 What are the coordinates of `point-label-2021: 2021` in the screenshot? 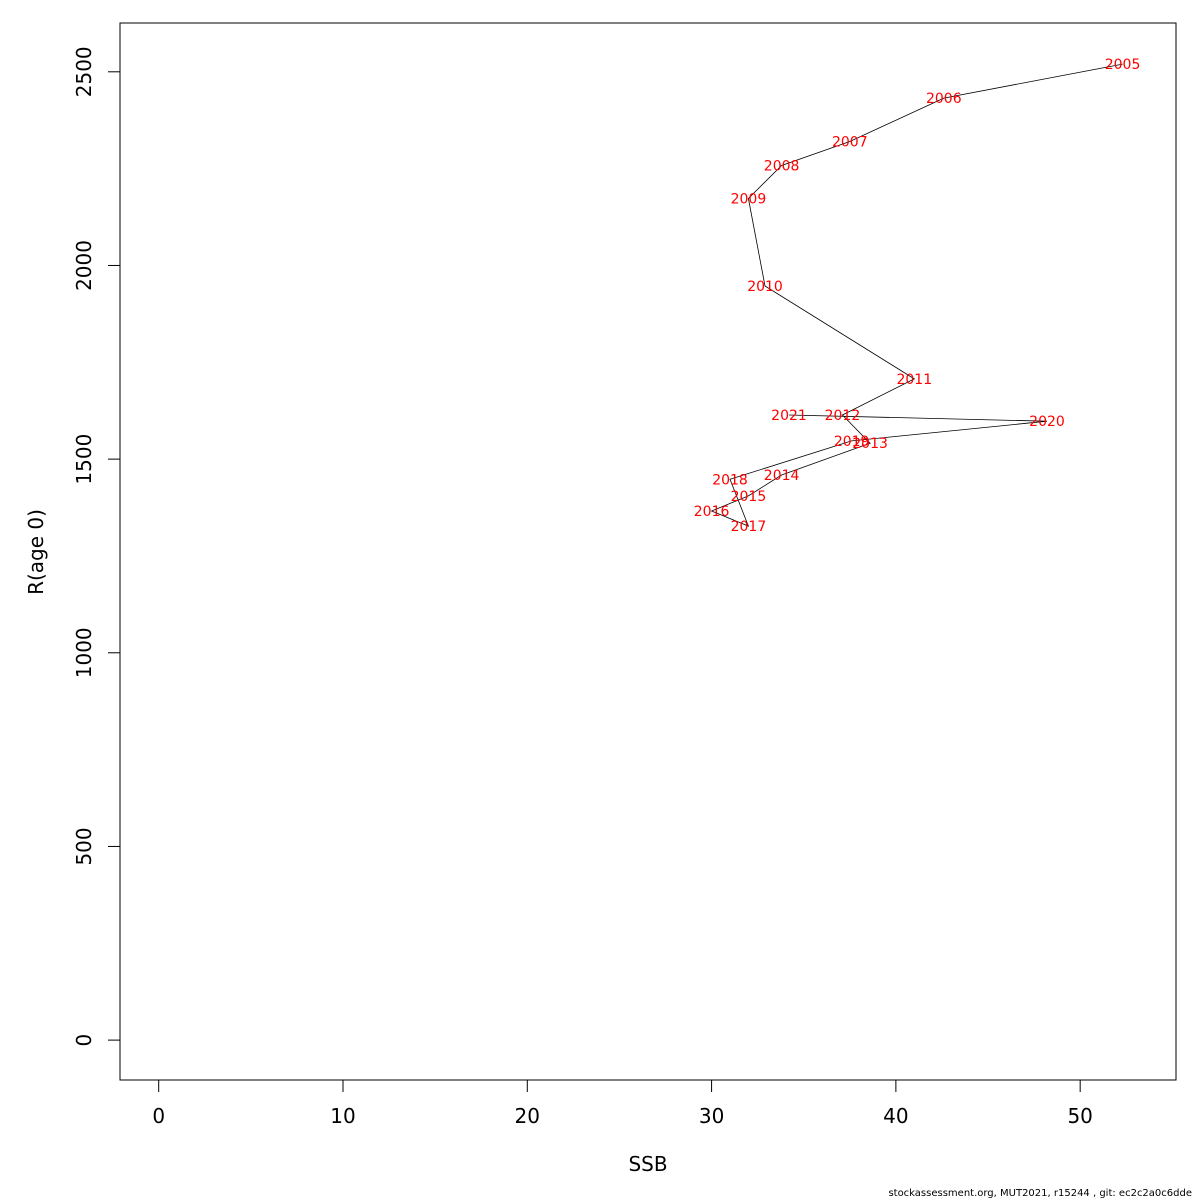 It's located at (789, 416).